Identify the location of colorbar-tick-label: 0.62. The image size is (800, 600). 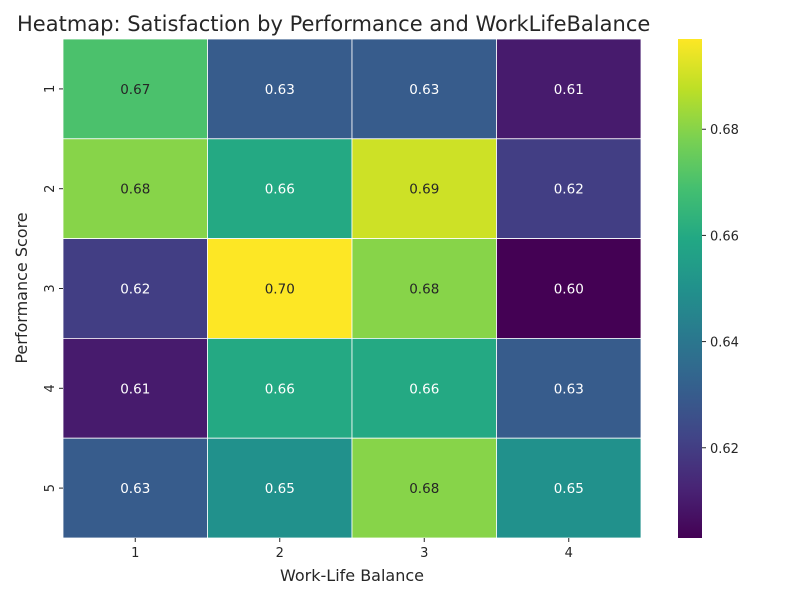
(724, 449).